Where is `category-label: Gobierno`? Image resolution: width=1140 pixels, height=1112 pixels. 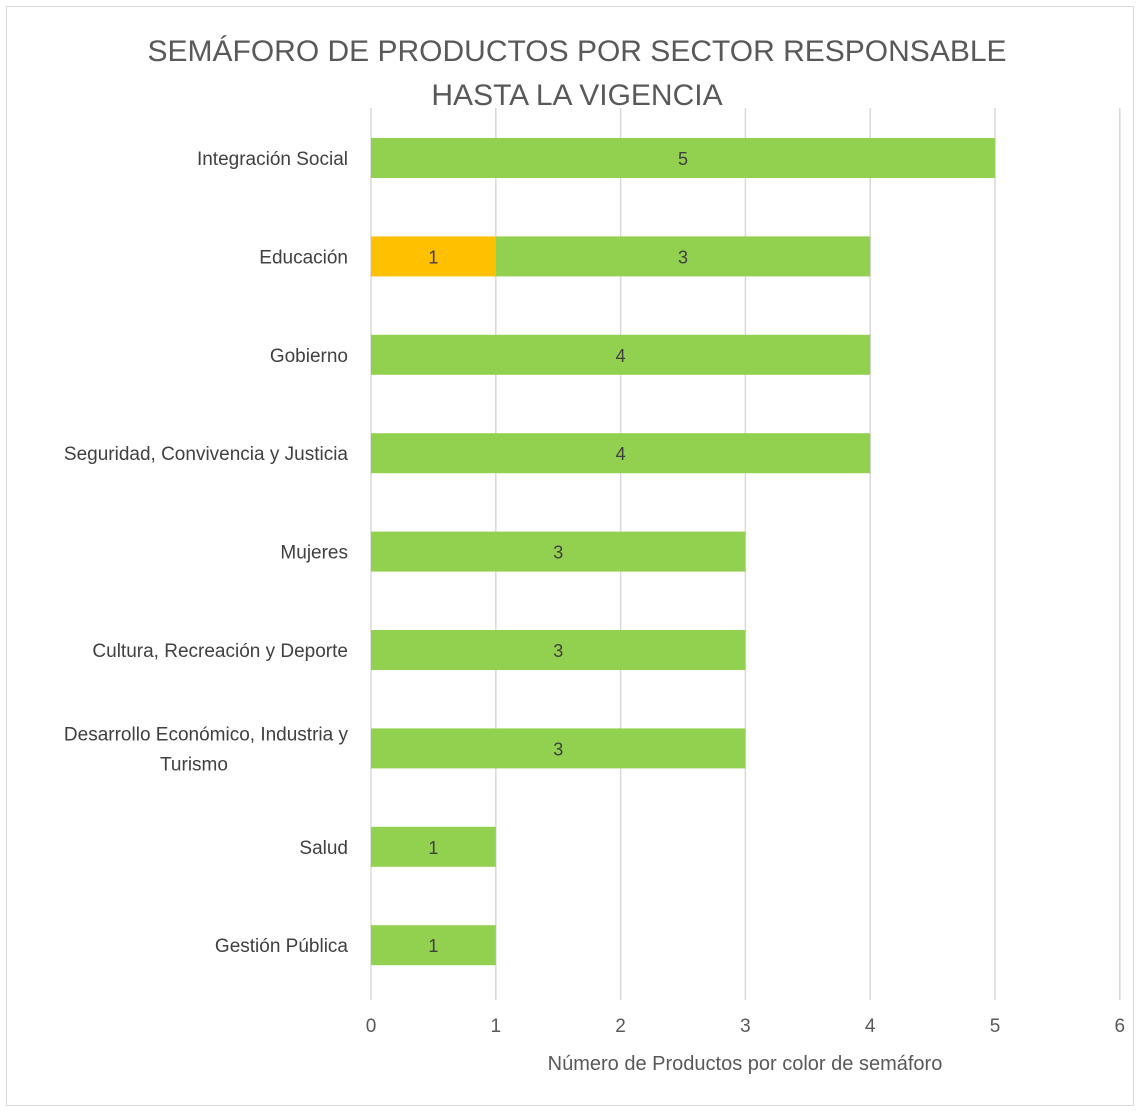
category-label: Gobierno is located at coordinates (309, 356).